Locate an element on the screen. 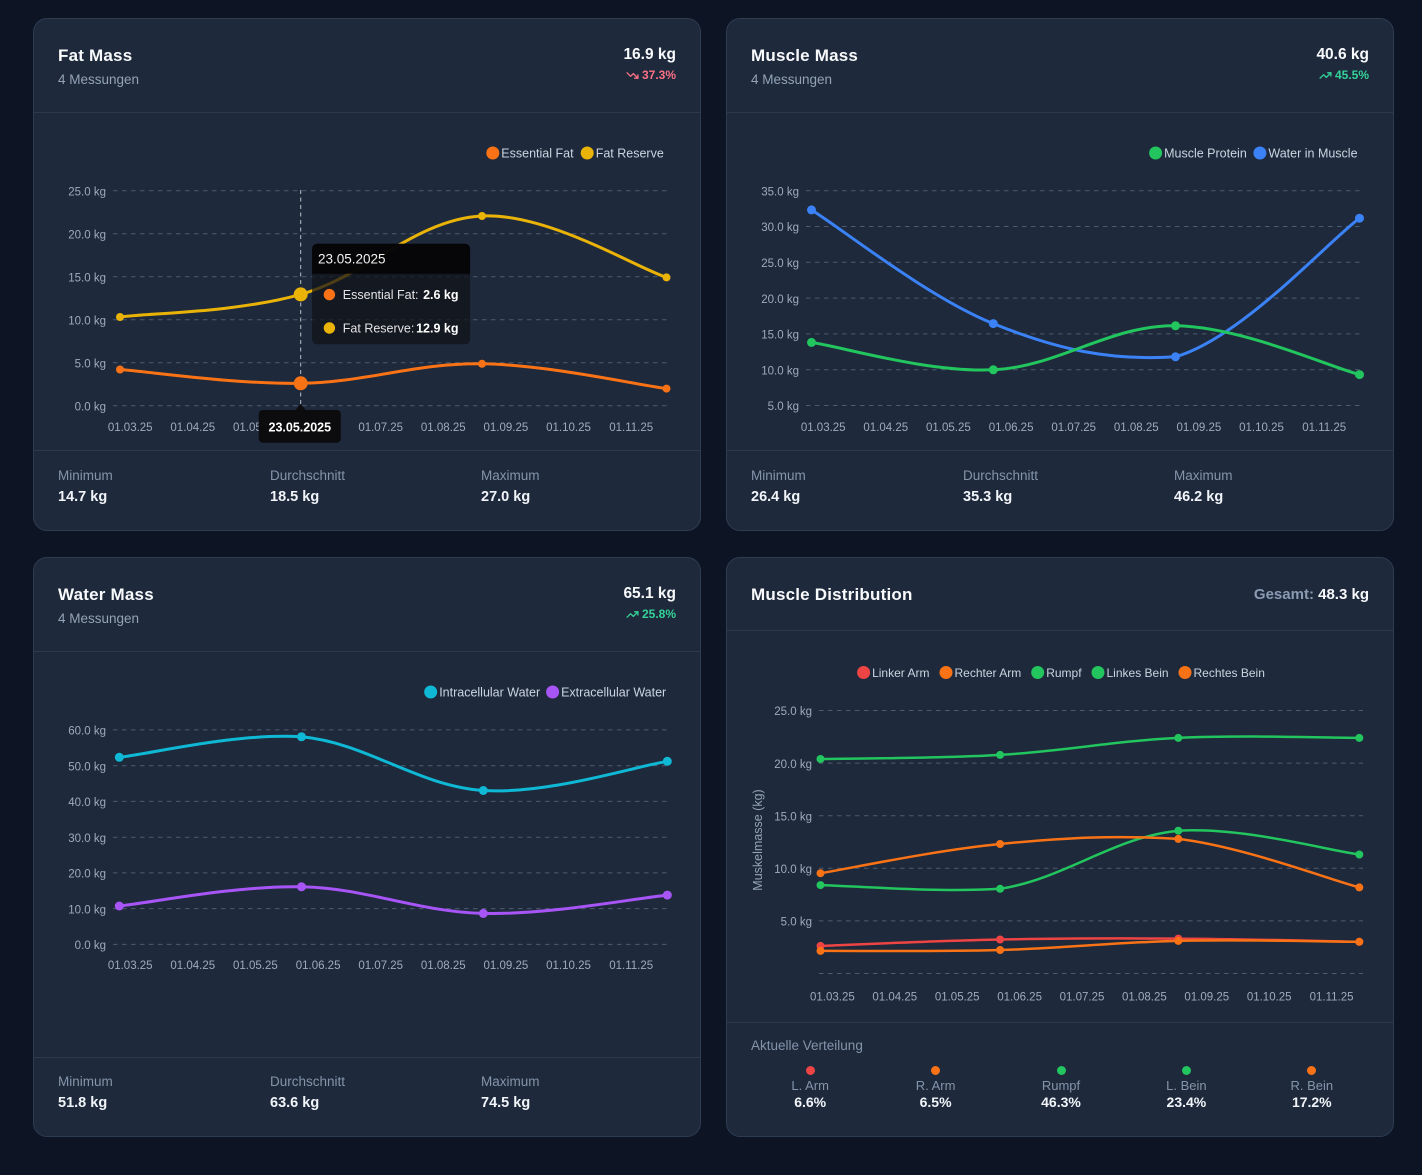 The height and width of the screenshot is (1175, 1422). svg-text: Muskelmasse (kg) is located at coordinates (758, 839).